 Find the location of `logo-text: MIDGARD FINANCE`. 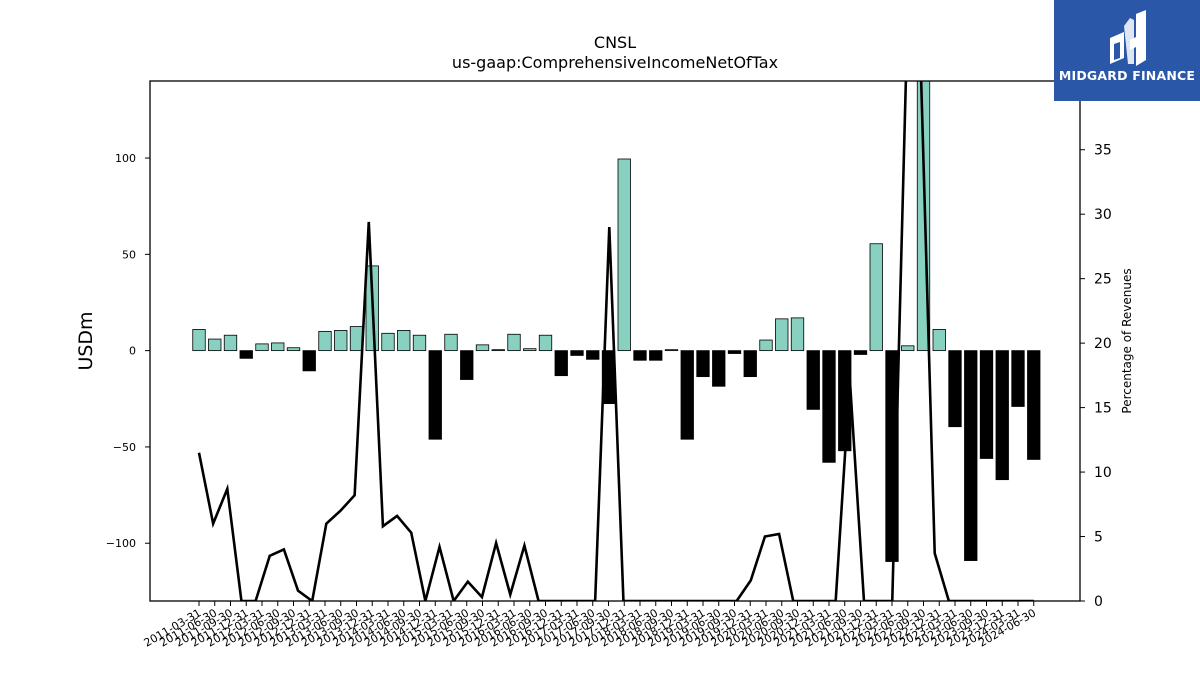

logo-text: MIDGARD FINANCE is located at coordinates (1127, 75).